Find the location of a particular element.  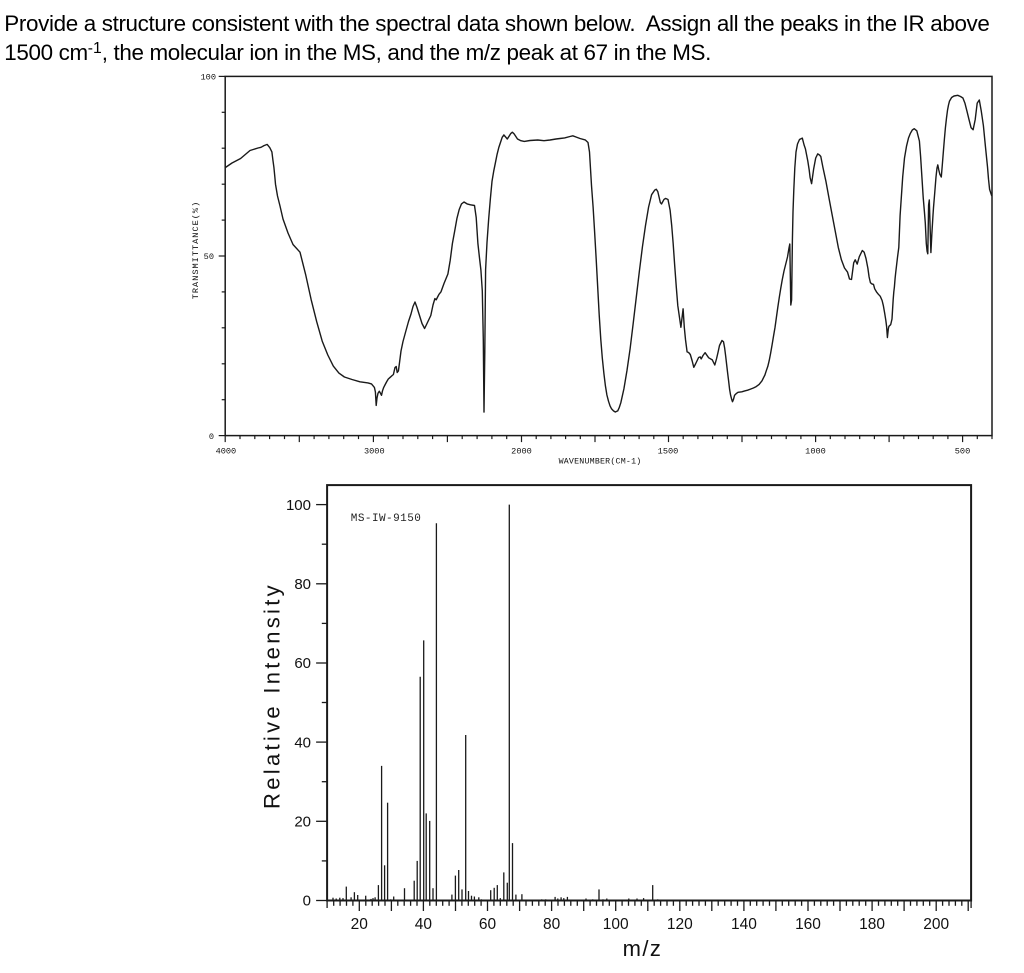

svg-text: 120 is located at coordinates (680, 924).